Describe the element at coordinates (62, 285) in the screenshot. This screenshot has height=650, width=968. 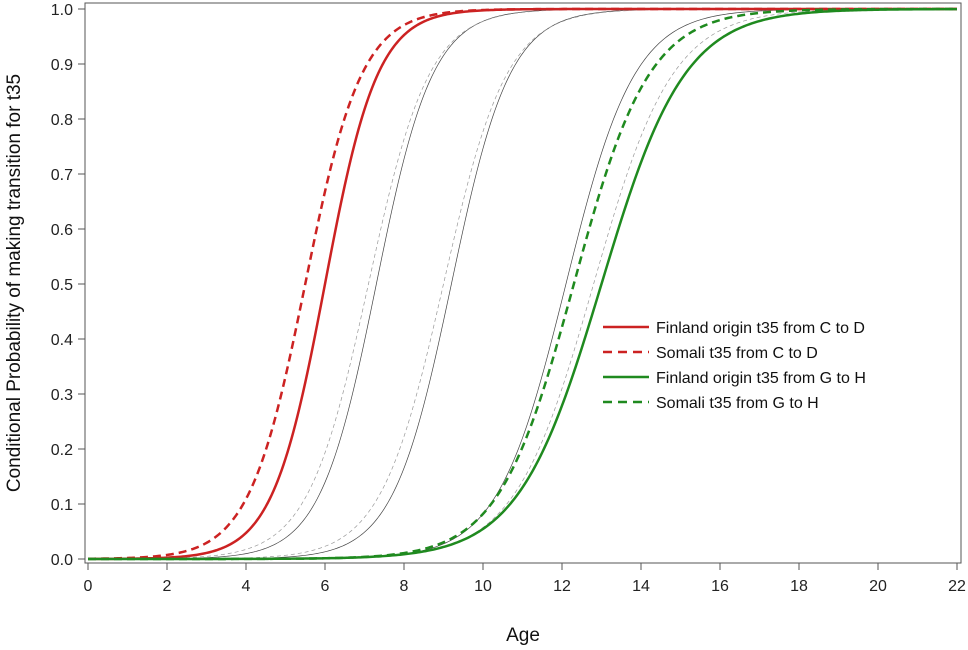
I see `y-tick-label: 0.5` at that location.